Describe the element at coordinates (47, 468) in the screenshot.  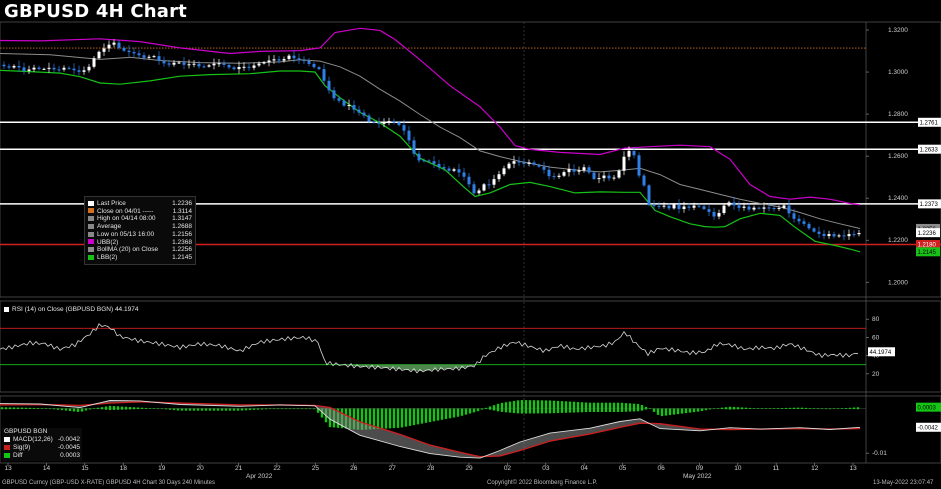
I see `x-tick-label: 14` at that location.